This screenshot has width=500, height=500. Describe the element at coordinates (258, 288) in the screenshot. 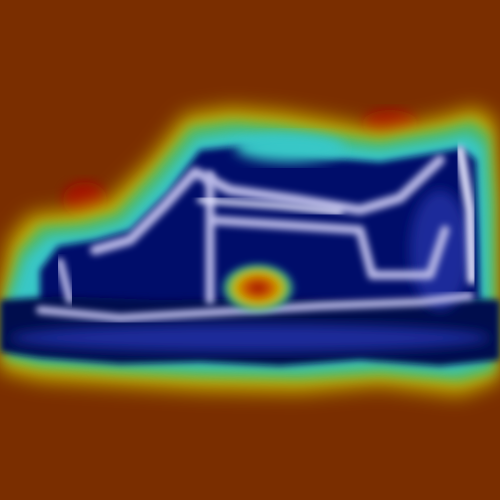

I see `midfoot-hotspot` at that location.